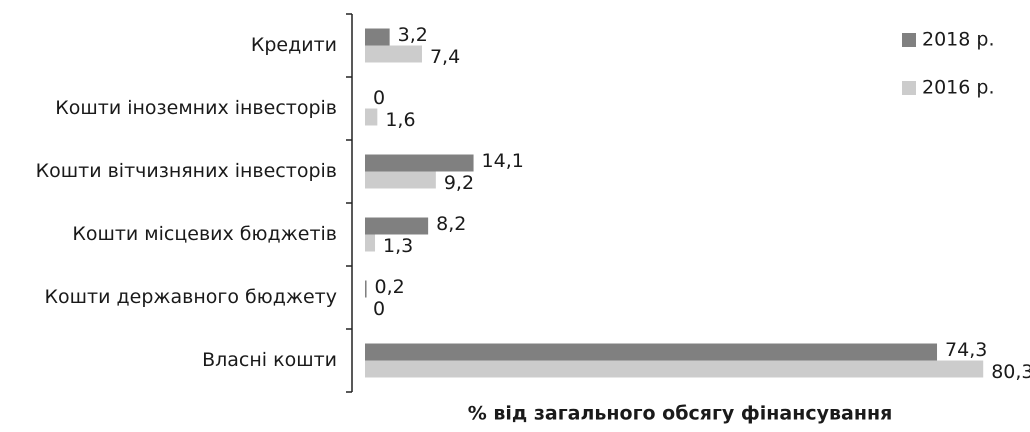 The image size is (1030, 432). Describe the element at coordinates (400, 120) in the screenshot. I see `value-label: 1,6` at that location.